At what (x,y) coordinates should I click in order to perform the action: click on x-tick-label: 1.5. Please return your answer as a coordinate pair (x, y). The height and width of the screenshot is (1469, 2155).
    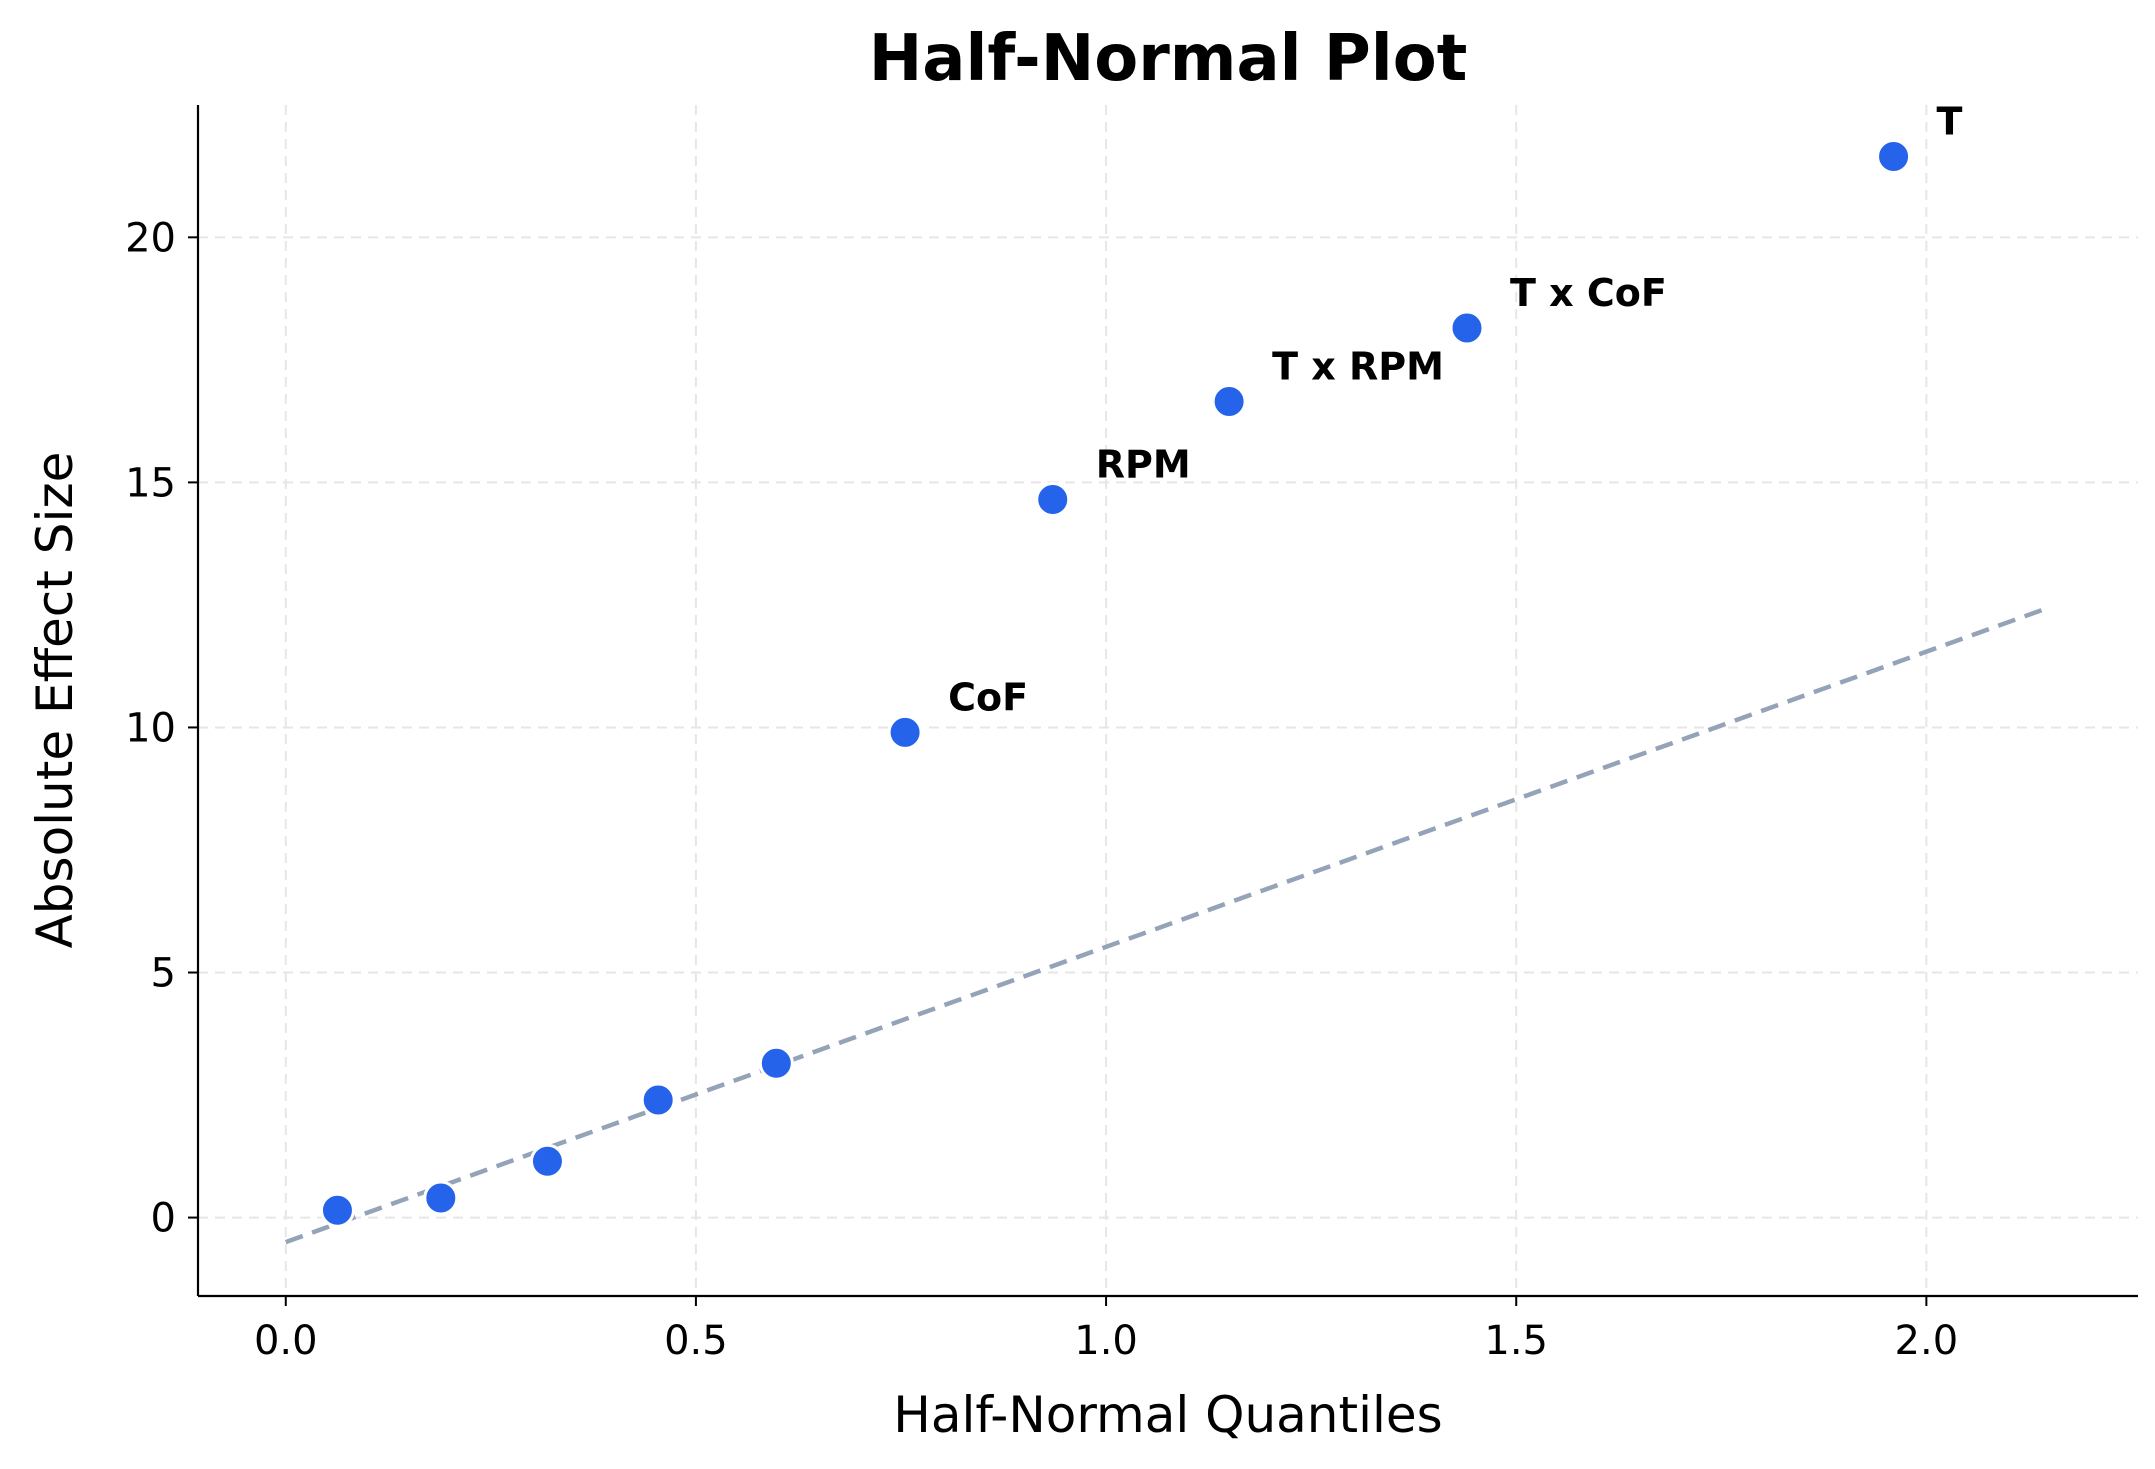
    Looking at the image, I should click on (1516, 1341).